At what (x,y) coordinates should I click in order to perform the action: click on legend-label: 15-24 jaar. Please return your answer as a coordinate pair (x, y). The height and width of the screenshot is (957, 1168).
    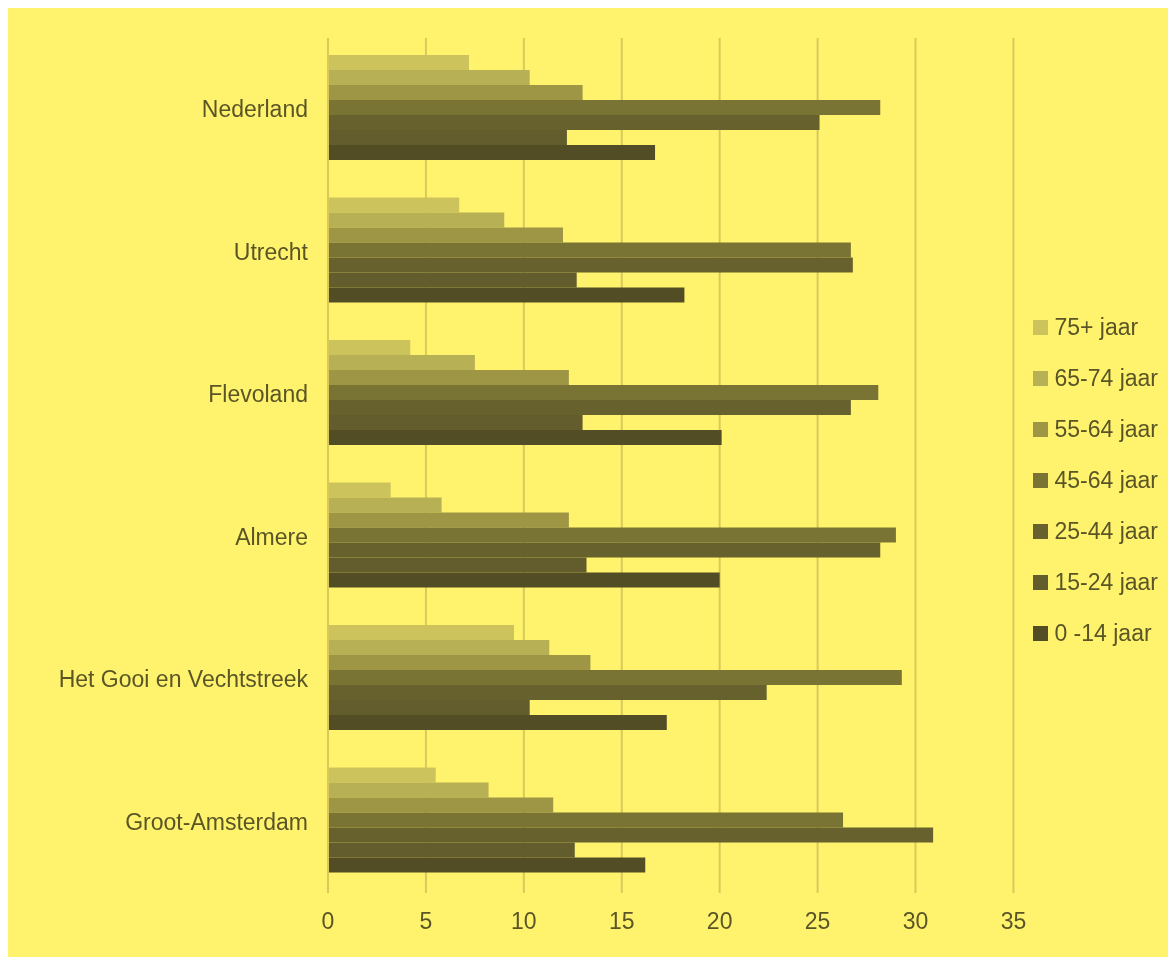
    Looking at the image, I should click on (1106, 582).